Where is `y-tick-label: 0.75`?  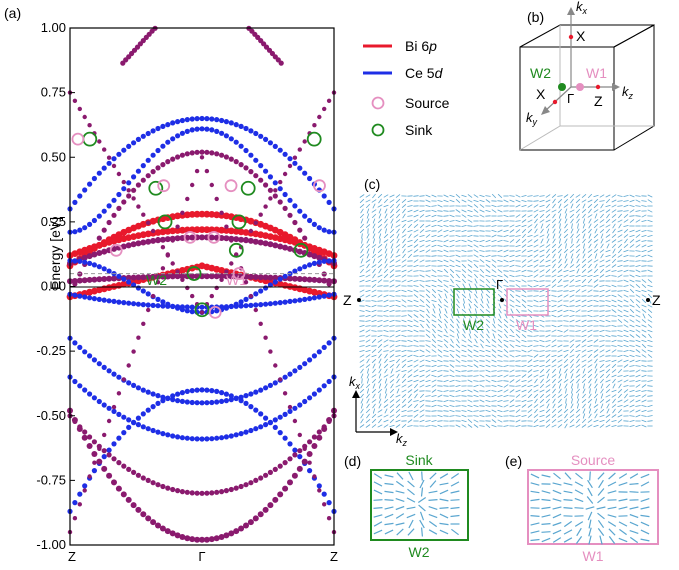 y-tick-label: 0.75 is located at coordinates (53, 92).